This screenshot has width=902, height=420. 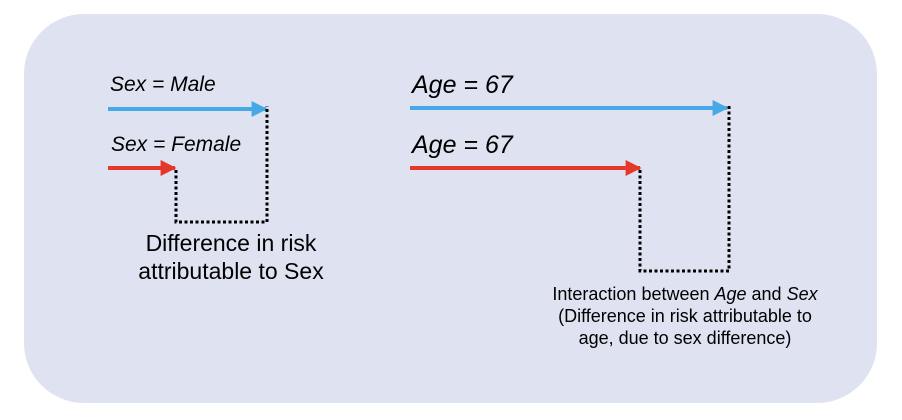 I want to click on interaction-caption-line3: age, due to sex difference), so click(x=685, y=338).